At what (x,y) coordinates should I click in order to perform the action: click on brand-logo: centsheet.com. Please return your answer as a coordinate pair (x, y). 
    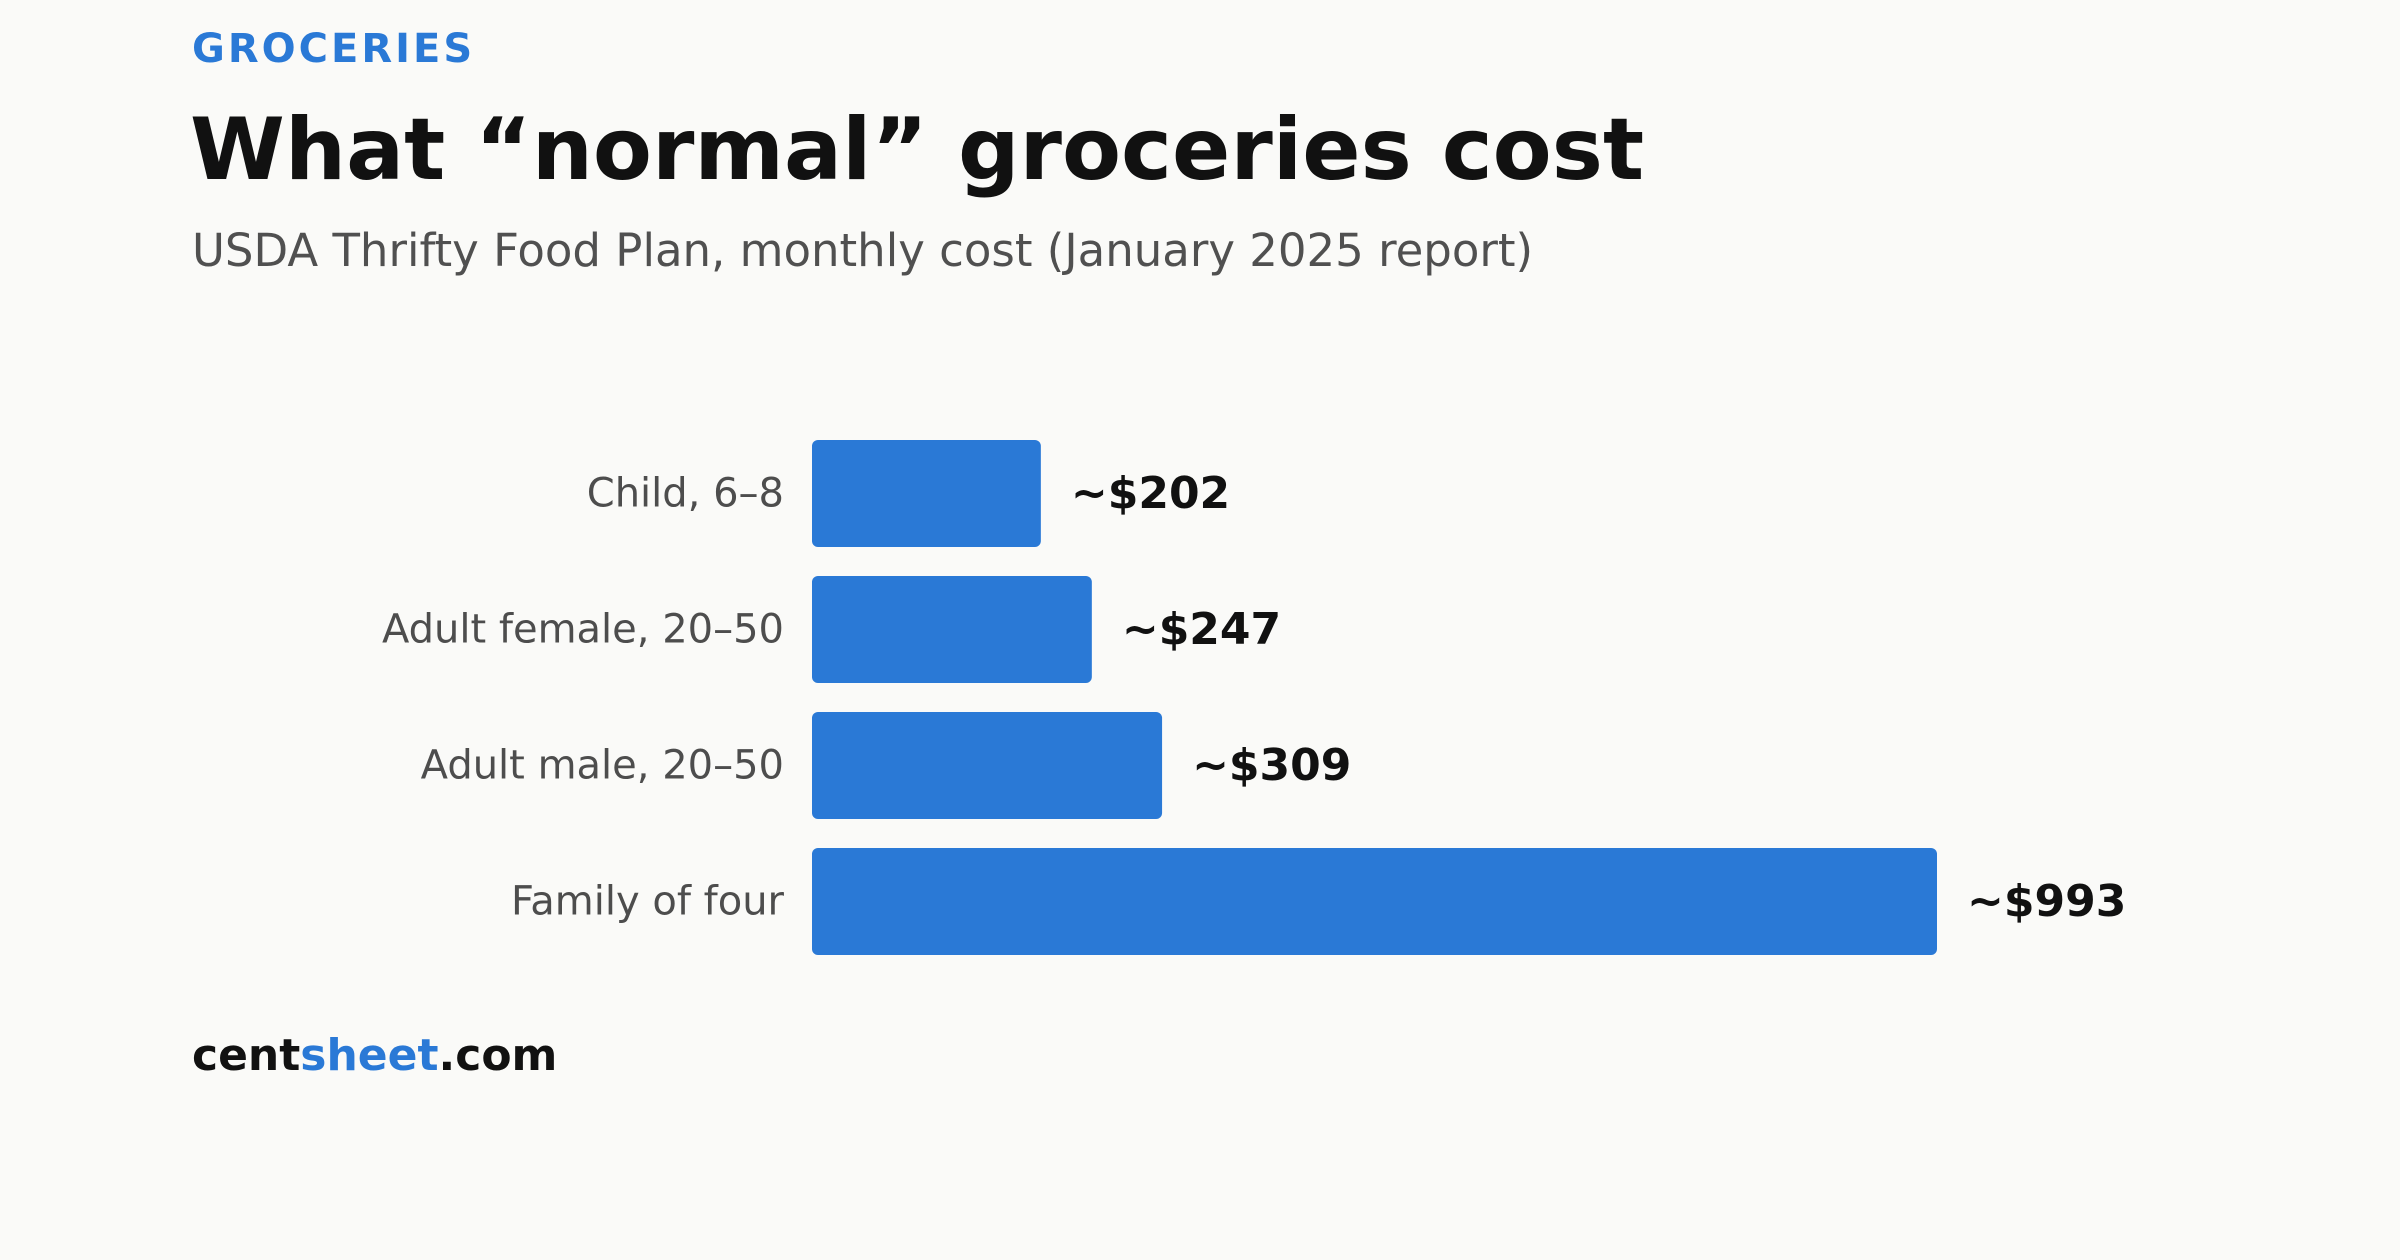
    Looking at the image, I should click on (374, 1055).